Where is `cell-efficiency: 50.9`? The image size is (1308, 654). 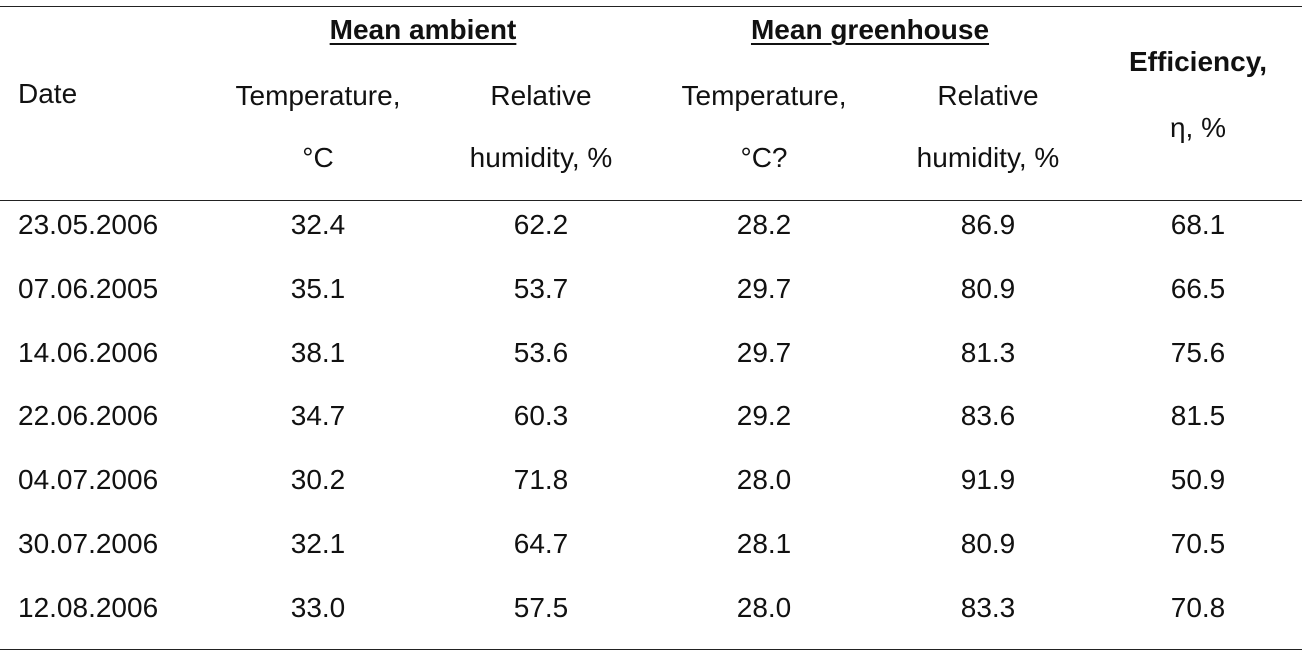
cell-efficiency: 50.9 is located at coordinates (1198, 479).